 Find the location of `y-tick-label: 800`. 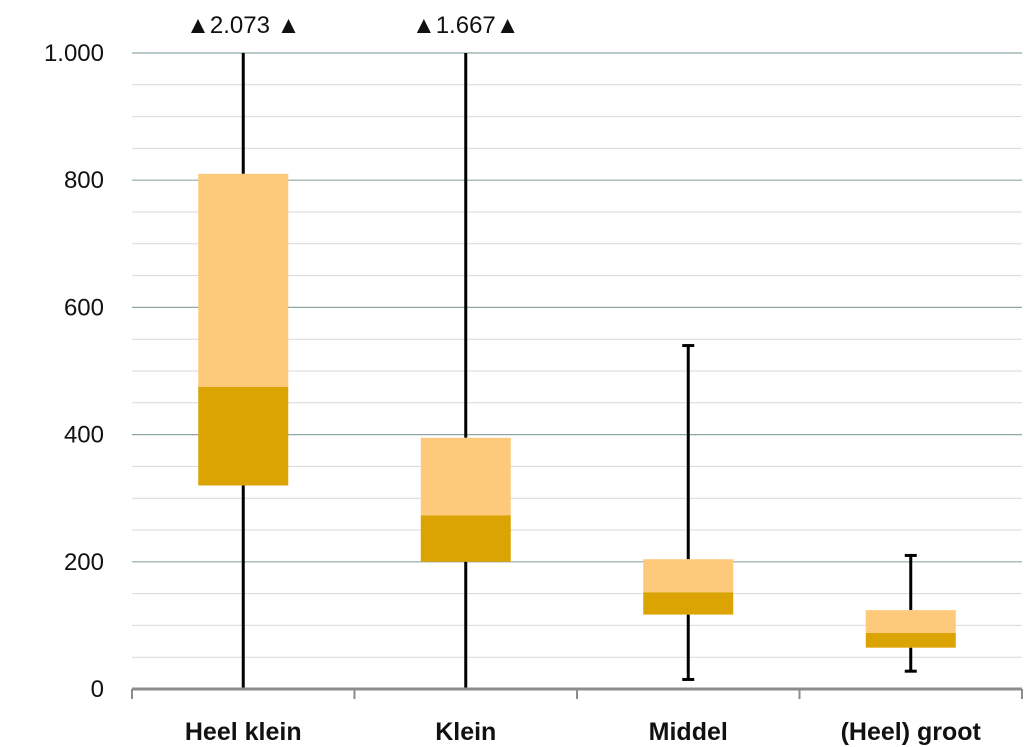

y-tick-label: 800 is located at coordinates (84, 180).